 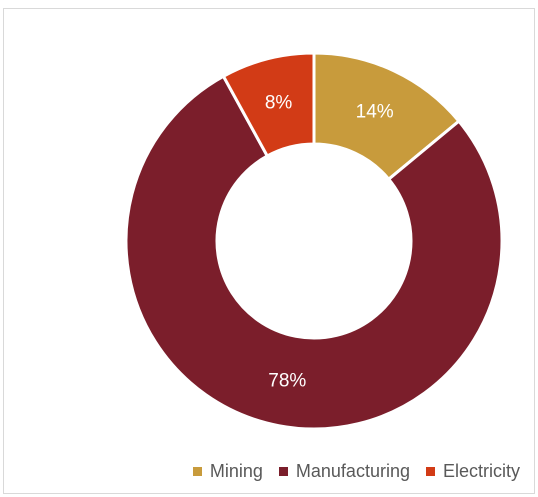 I want to click on legend-item-manufacturing: Manufacturing, so click(x=344, y=471).